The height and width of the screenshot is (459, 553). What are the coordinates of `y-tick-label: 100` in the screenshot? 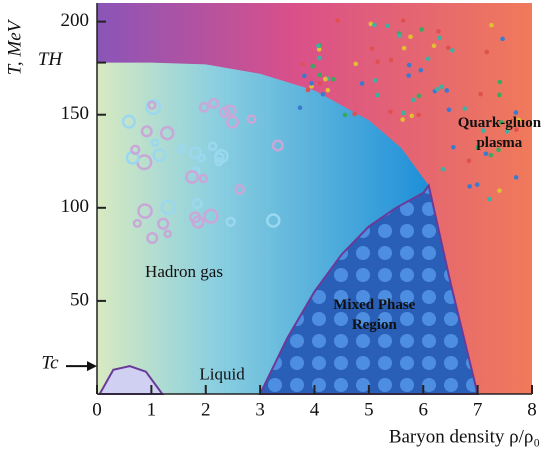 It's located at (75, 206).